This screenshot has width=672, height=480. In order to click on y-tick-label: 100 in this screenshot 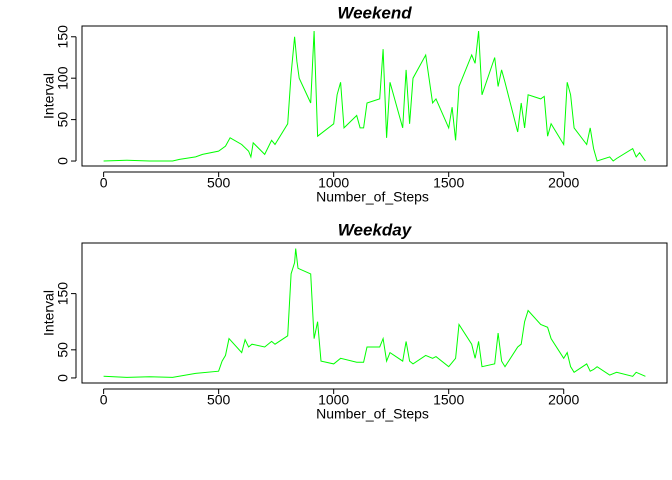, I will do `click(63, 78)`.